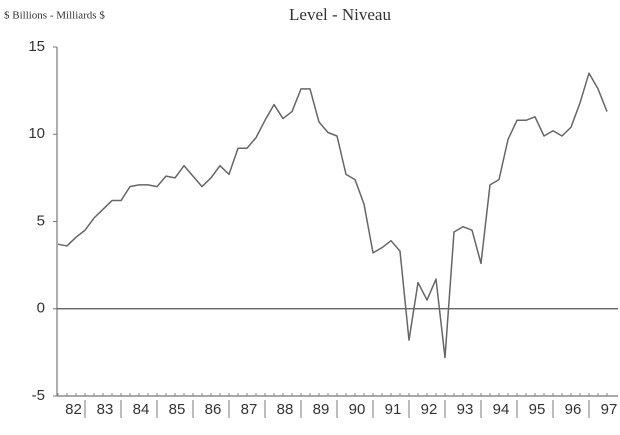  What do you see at coordinates (36, 133) in the screenshot?
I see `y-tick-label: 10` at bounding box center [36, 133].